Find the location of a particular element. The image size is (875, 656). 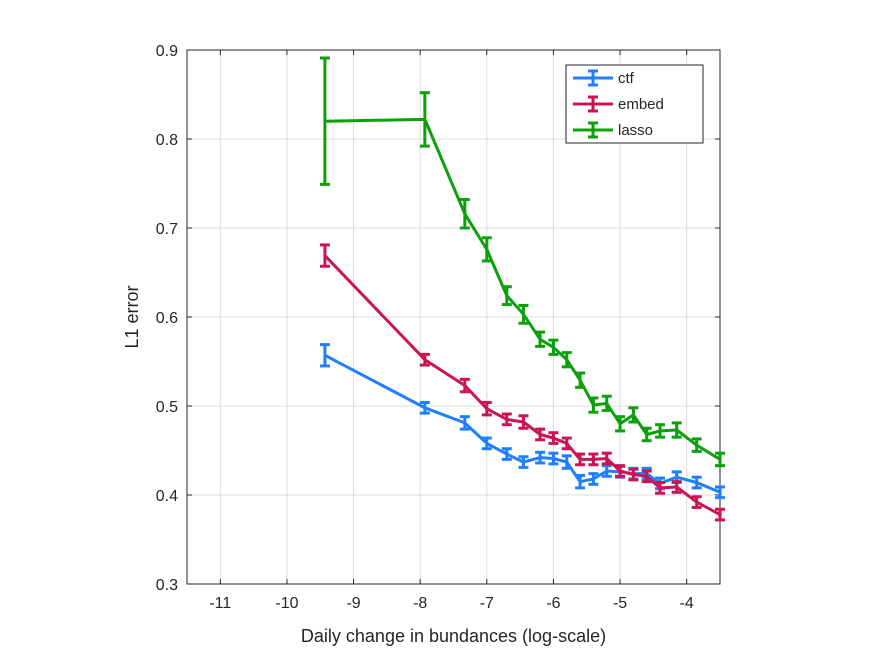

x-tick-label: -5 is located at coordinates (620, 603).